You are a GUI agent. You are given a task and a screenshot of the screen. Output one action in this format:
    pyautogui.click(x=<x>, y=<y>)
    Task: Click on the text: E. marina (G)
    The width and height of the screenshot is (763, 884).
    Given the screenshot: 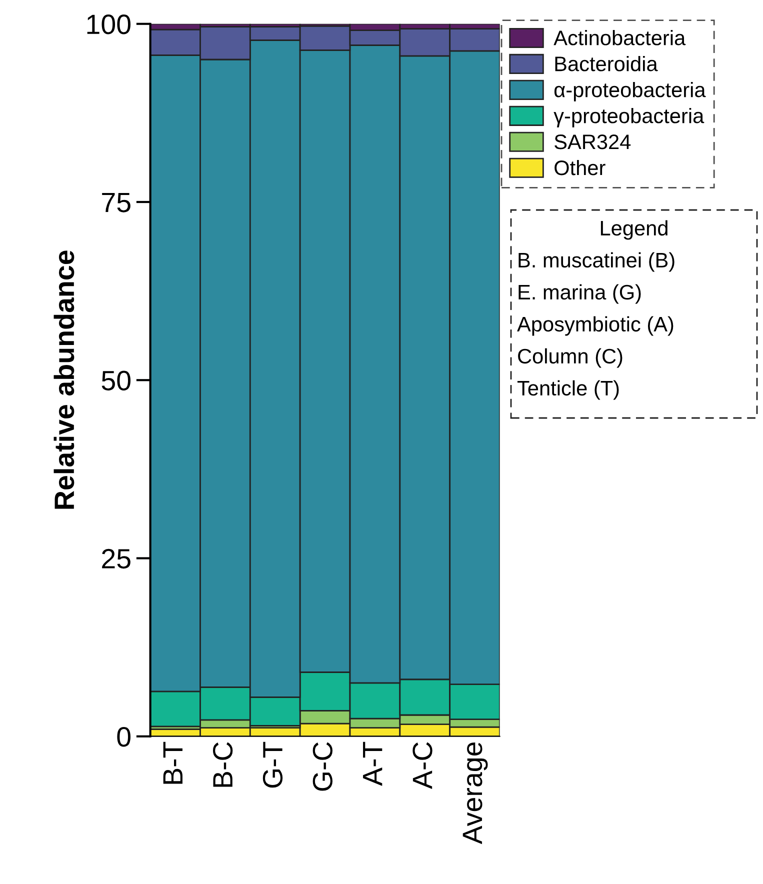 What is the action you would take?
    pyautogui.click(x=579, y=294)
    